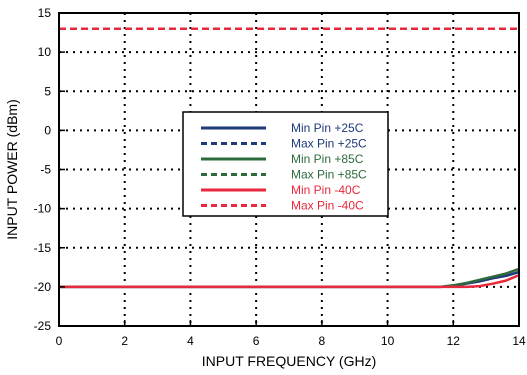  I want to click on legend-entry: Min Pin +85C, so click(282, 159).